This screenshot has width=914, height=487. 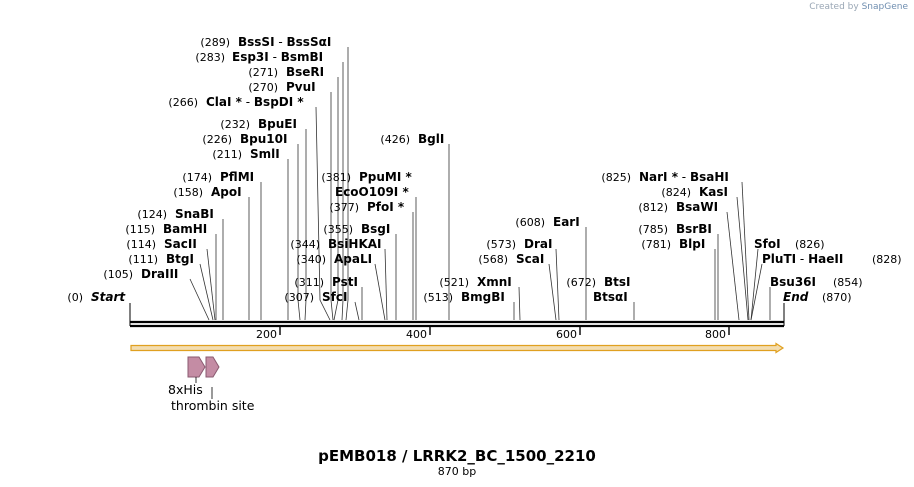 What do you see at coordinates (185, 389) in the screenshot?
I see `feature-label-8xhis: 8xHis` at bounding box center [185, 389].